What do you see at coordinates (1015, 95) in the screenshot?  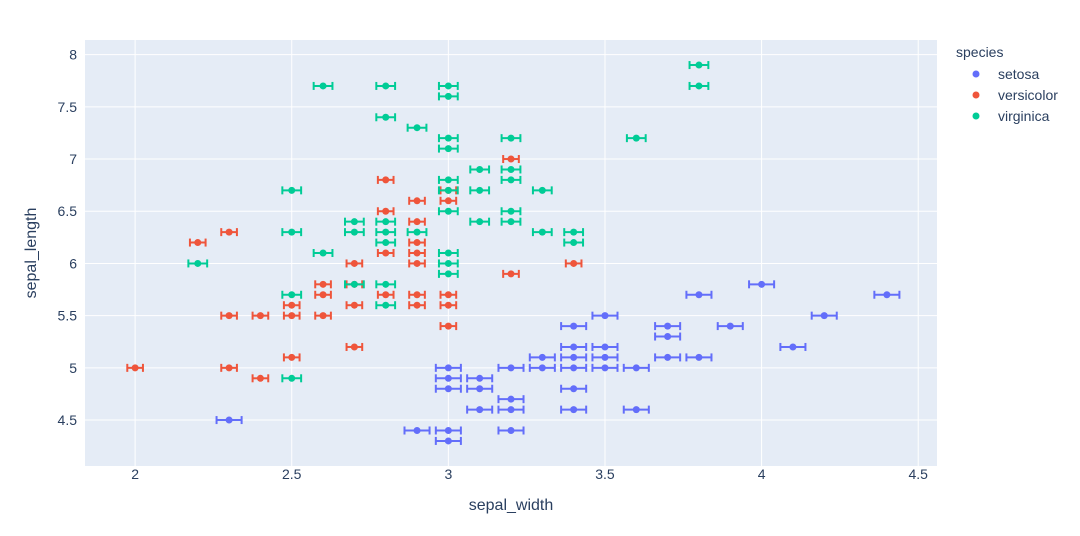 I see `legend-item-versicolor: versicolor` at bounding box center [1015, 95].